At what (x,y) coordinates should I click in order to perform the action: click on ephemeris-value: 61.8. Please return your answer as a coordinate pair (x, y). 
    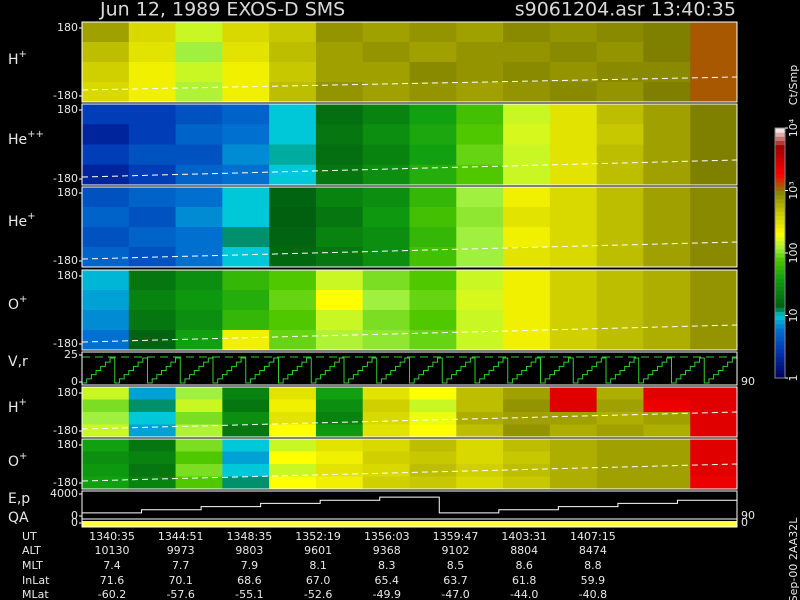
    Looking at the image, I should click on (524, 580).